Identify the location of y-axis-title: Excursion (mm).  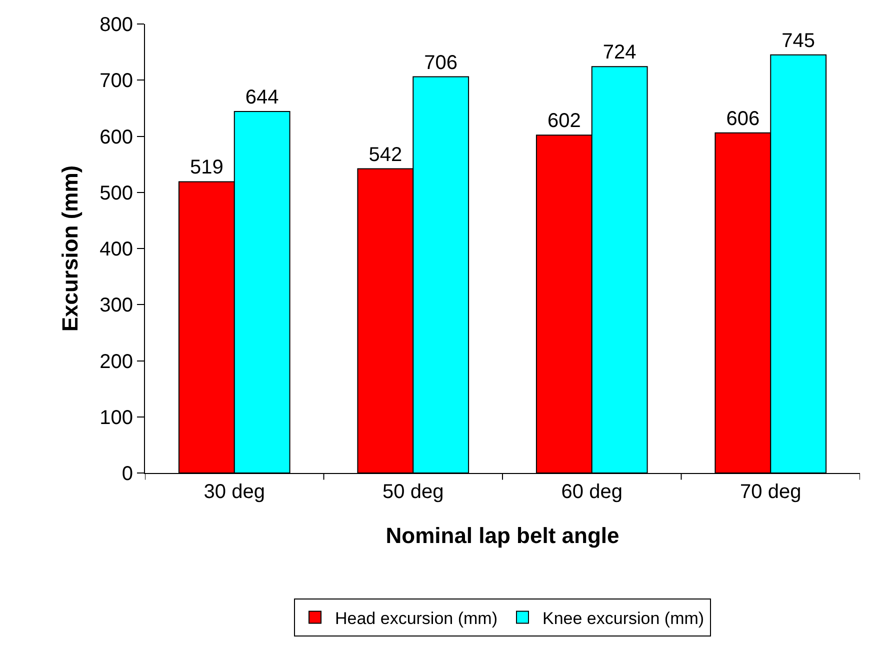
(69, 248).